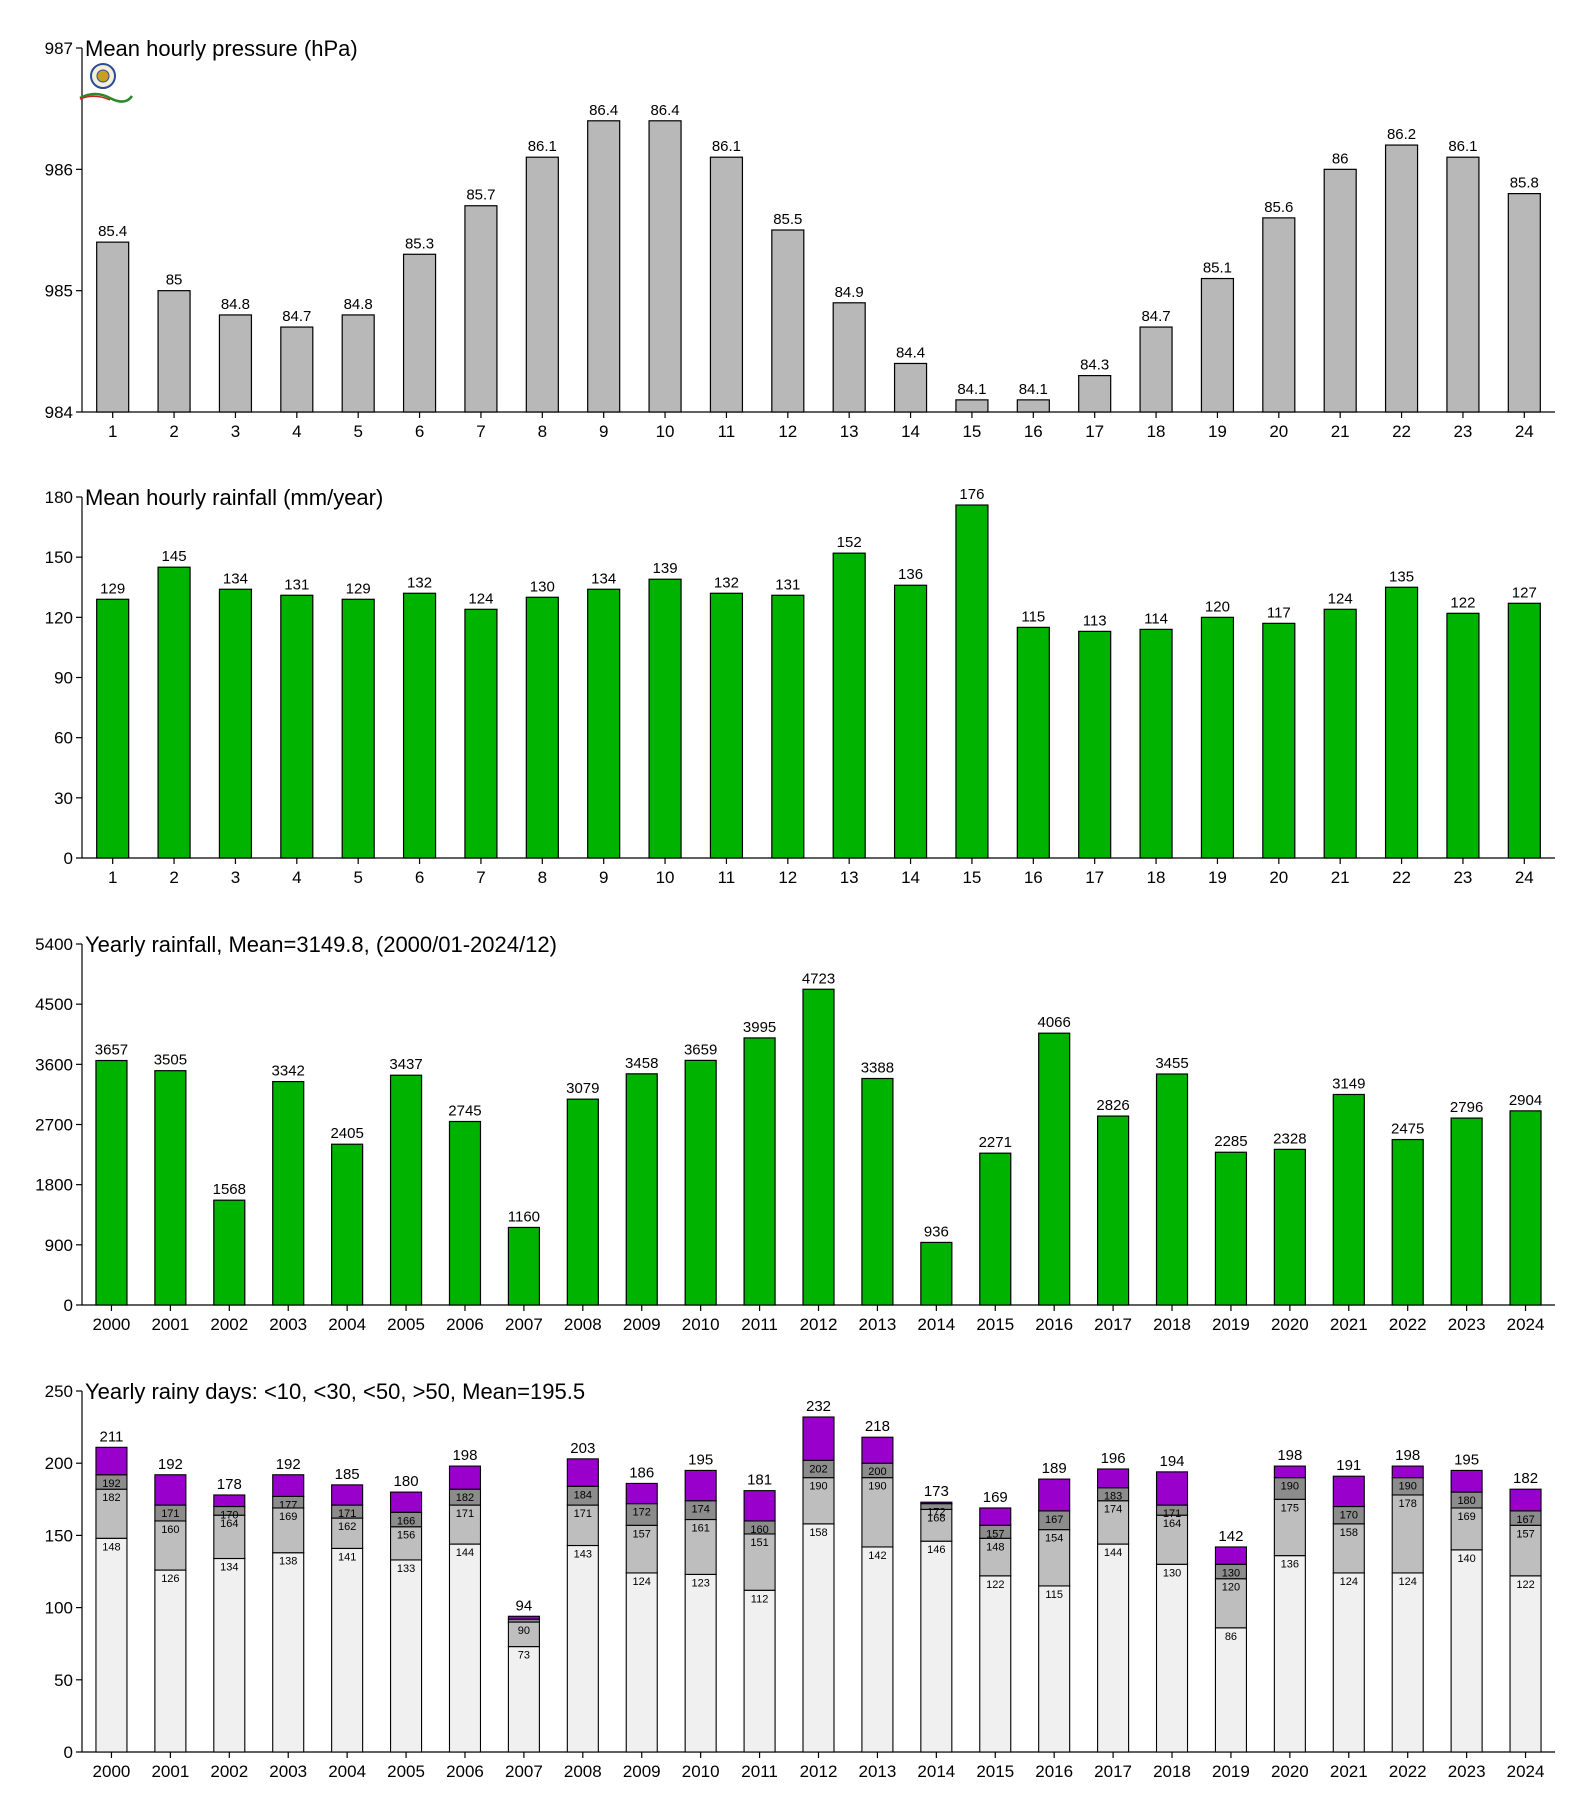 Image resolution: width=1580 pixels, height=1805 pixels. What do you see at coordinates (170, 1060) in the screenshot?
I see `bar-value-label: 3505` at bounding box center [170, 1060].